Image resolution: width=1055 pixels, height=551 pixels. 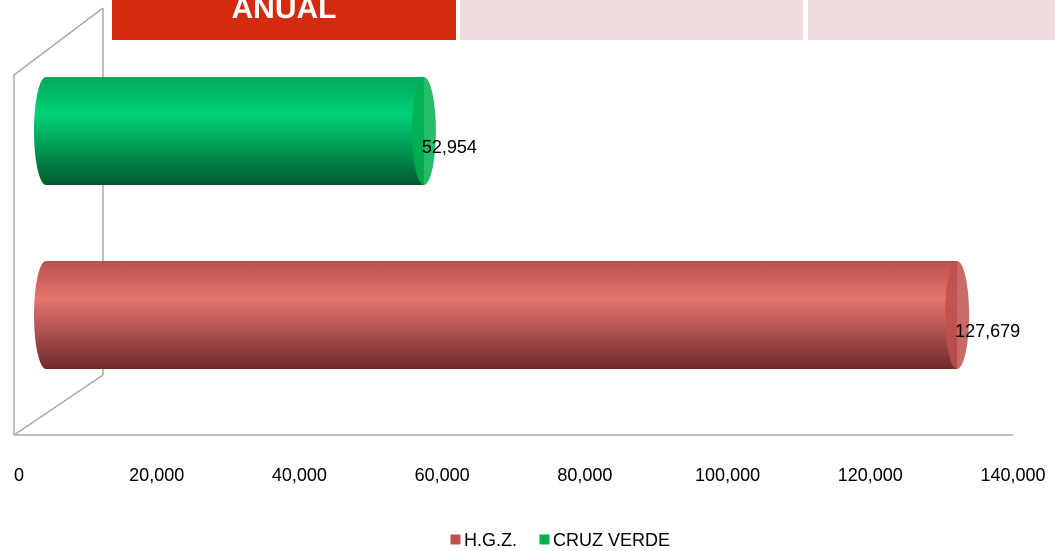 I want to click on header-label: ANUAL, so click(x=284, y=12).